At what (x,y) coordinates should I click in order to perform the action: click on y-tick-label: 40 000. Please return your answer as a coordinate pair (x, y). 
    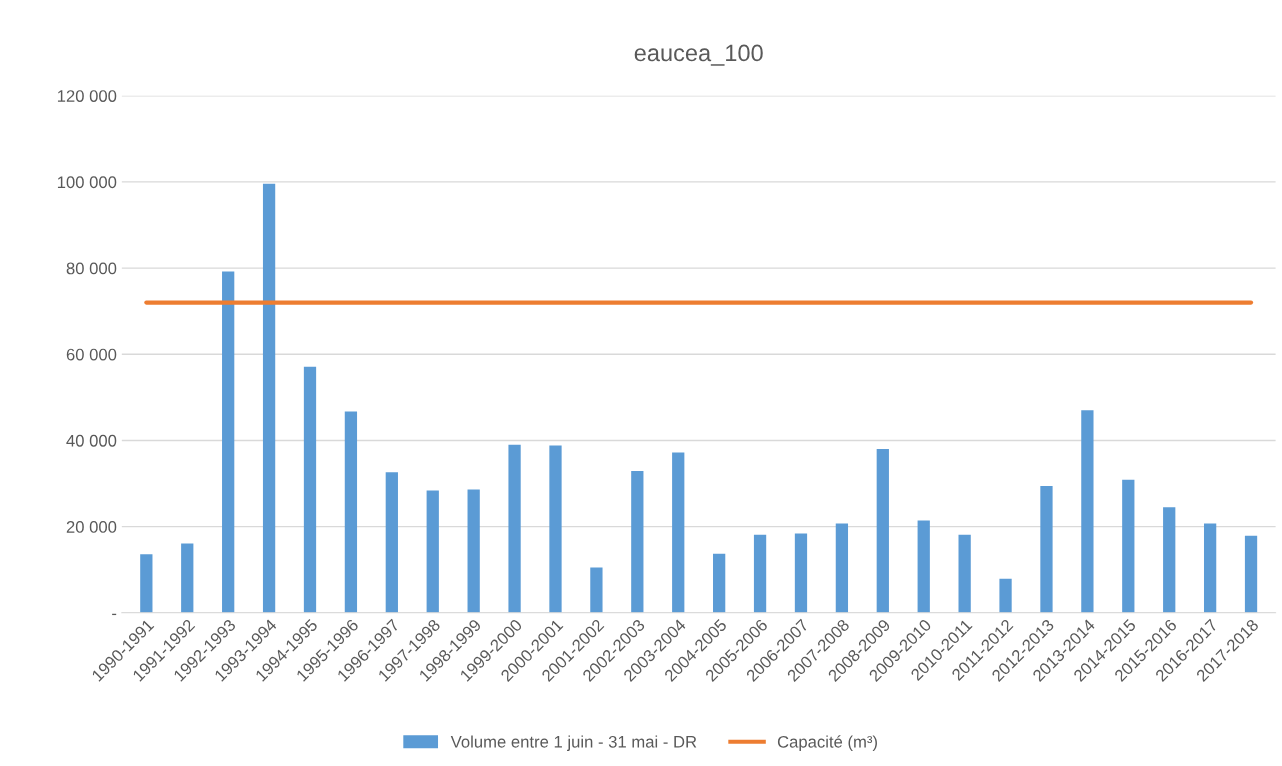
    Looking at the image, I should click on (91, 440).